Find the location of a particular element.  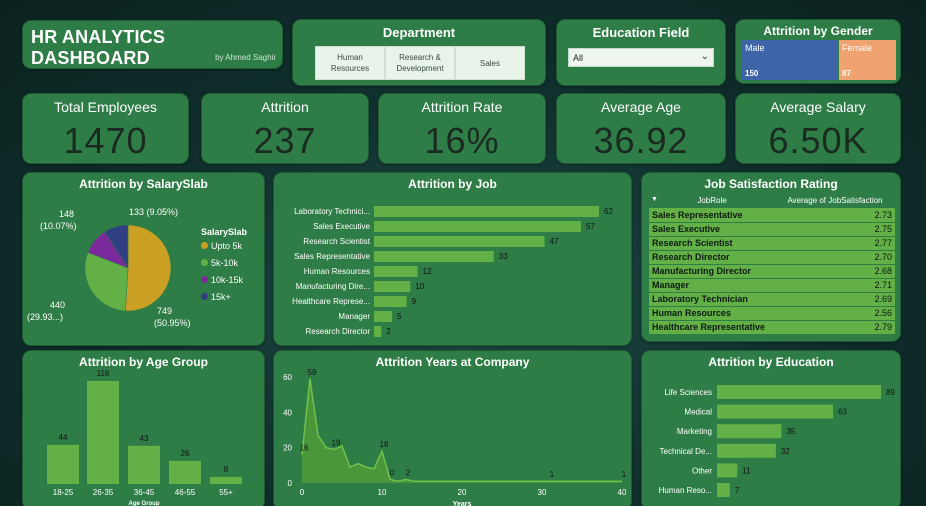

table-row: Manager 2.71 is located at coordinates (772, 285).